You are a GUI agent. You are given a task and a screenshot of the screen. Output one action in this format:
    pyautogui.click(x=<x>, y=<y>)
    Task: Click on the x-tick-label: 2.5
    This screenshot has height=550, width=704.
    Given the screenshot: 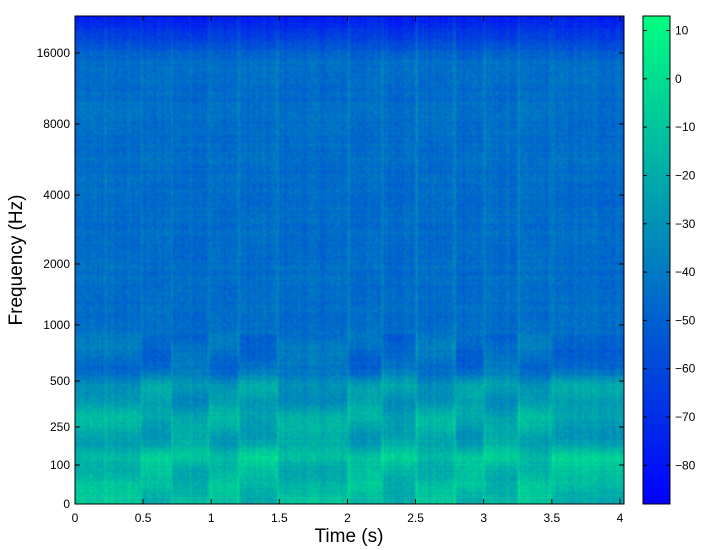 What is the action you would take?
    pyautogui.click(x=415, y=518)
    